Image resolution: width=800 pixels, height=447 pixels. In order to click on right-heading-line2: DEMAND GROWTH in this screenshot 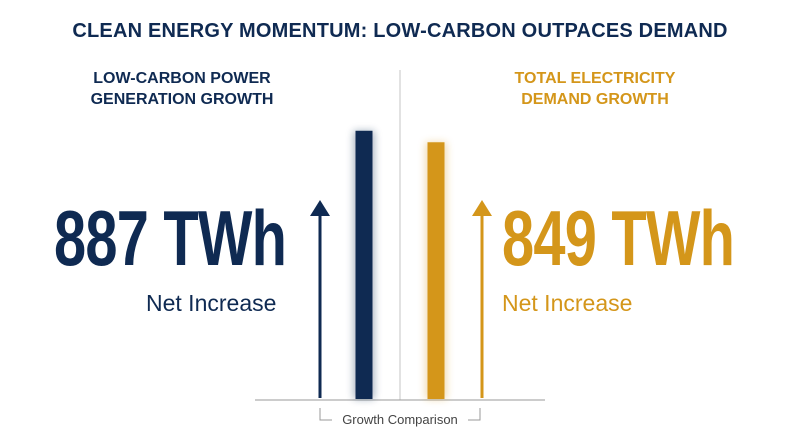, I will do `click(595, 99)`.